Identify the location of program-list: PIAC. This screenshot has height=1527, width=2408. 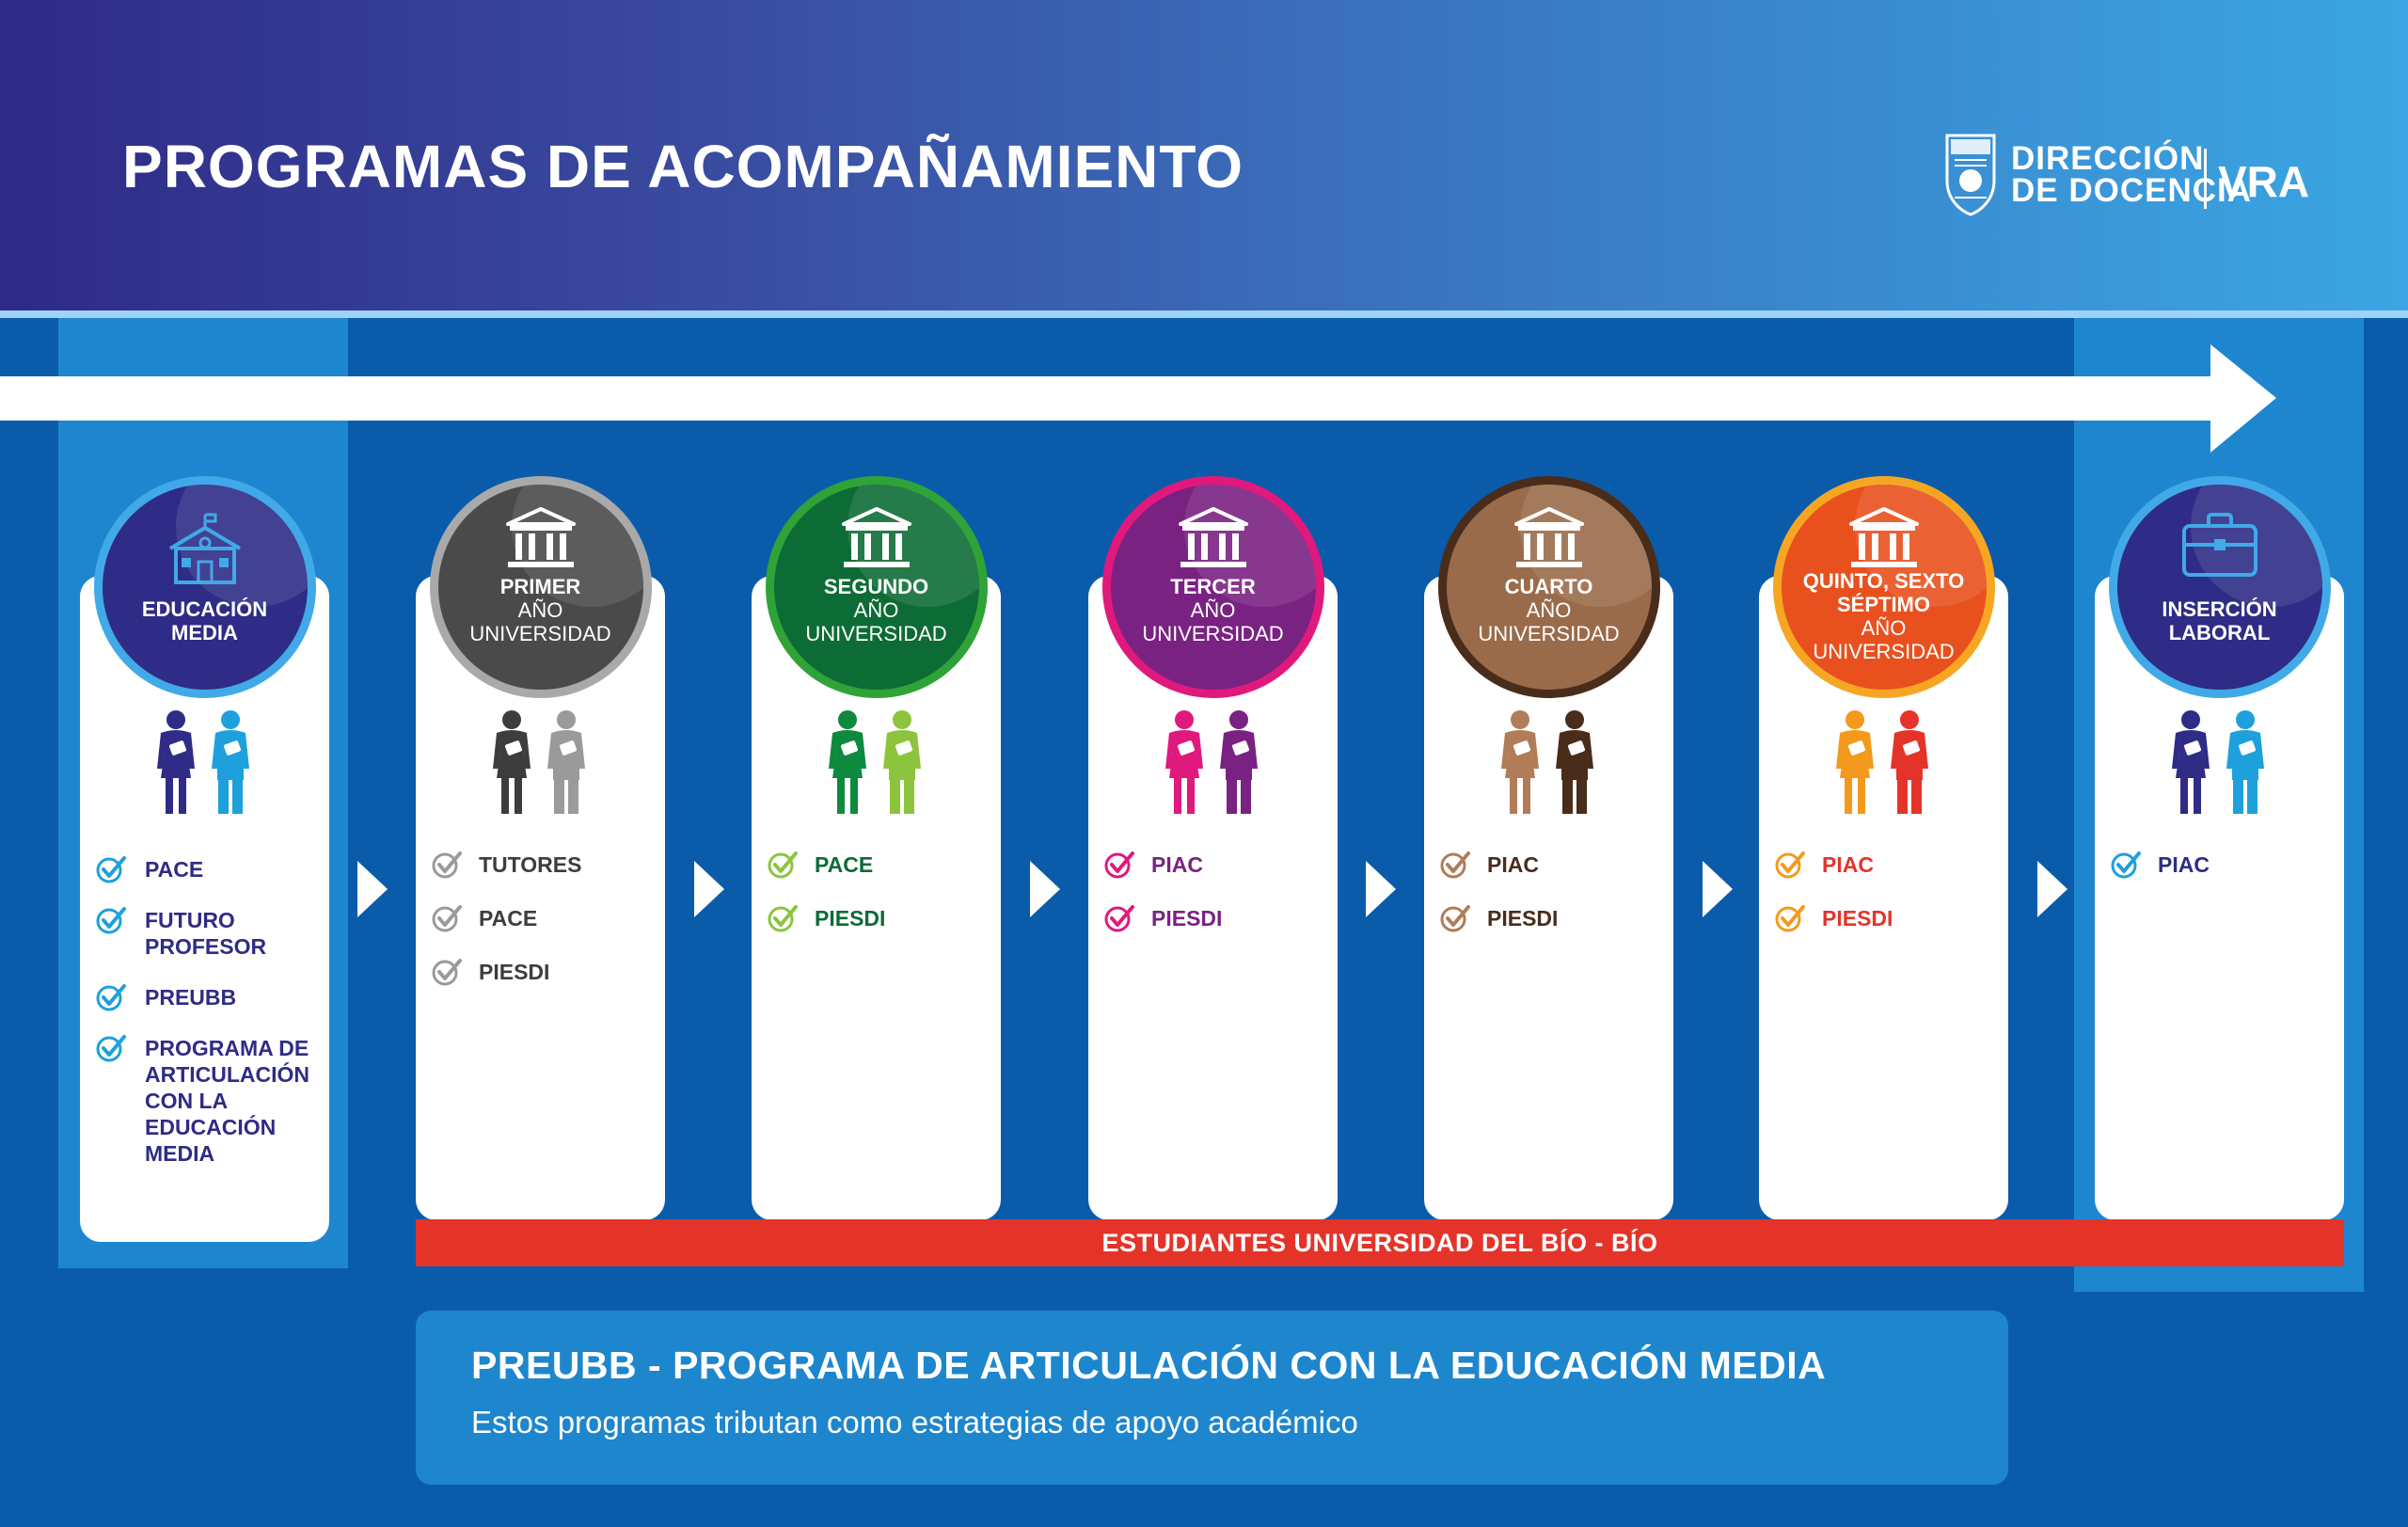
(2224, 878).